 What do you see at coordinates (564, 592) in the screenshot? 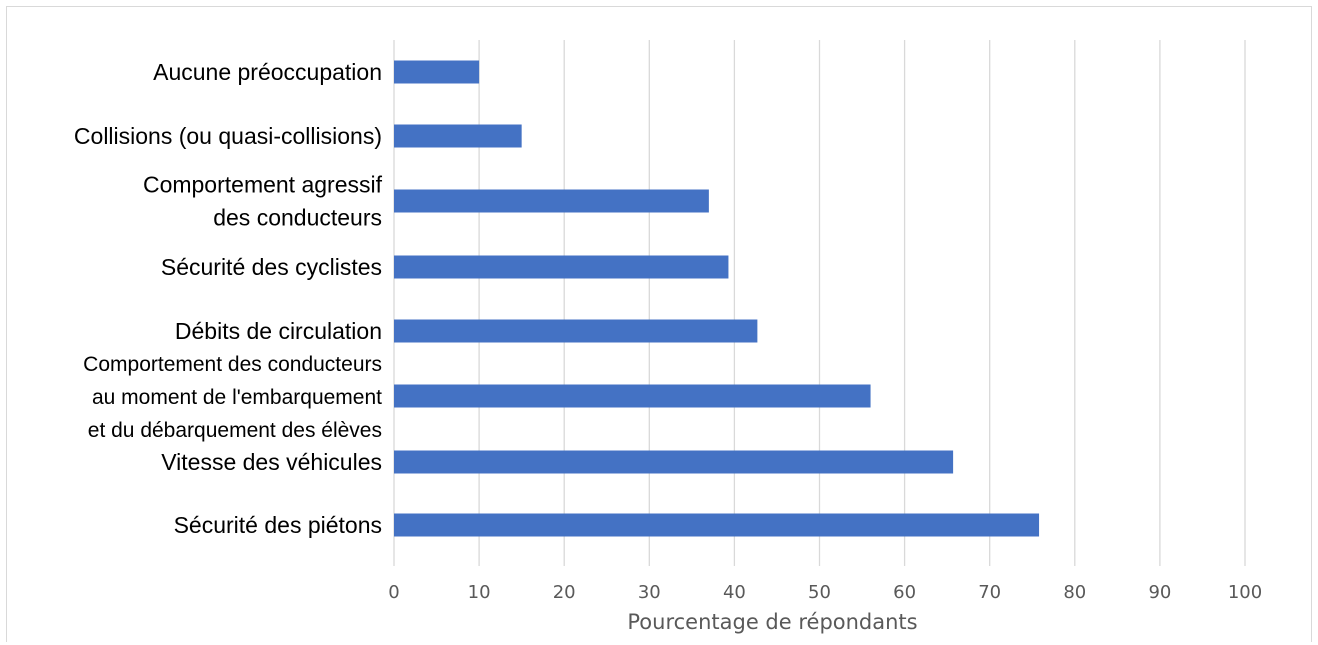
I see `x-tick-label: 20` at bounding box center [564, 592].